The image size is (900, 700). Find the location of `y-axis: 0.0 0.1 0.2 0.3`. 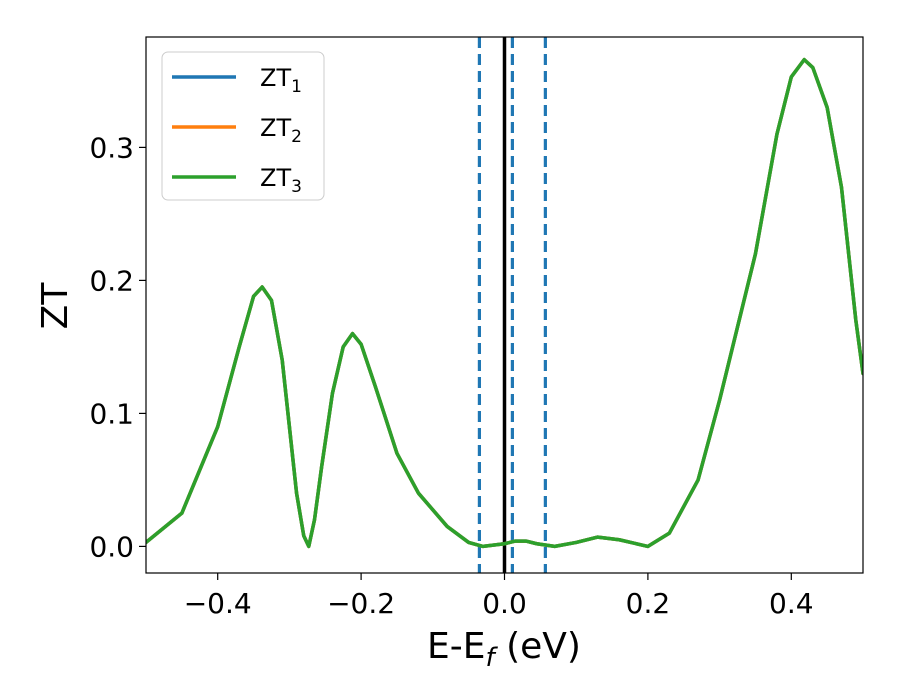

y-axis: 0.0 0.1 0.2 0.3 is located at coordinates (117, 347).